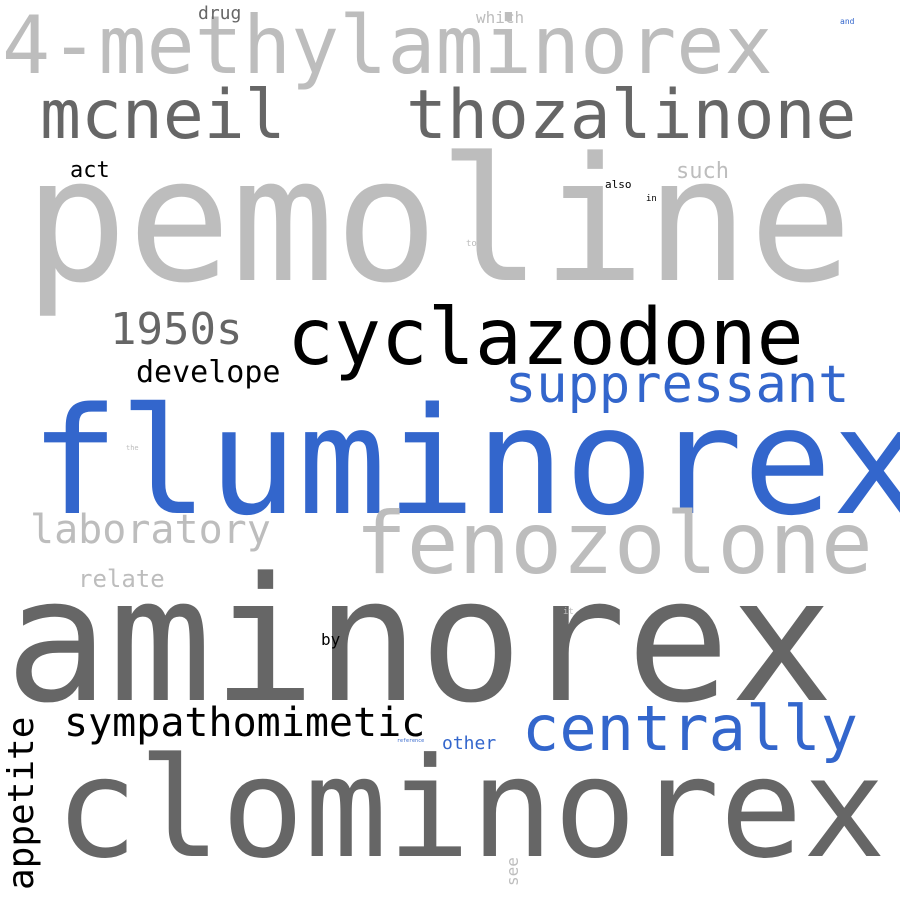 Image resolution: width=900 pixels, height=900 pixels. I want to click on word-by: by, so click(331, 639).